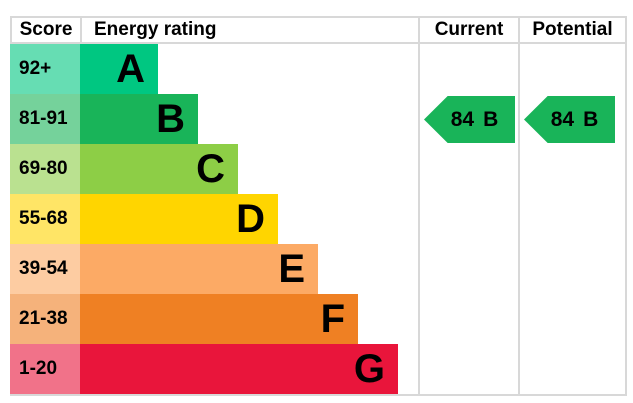 The height and width of the screenshot is (403, 633). Describe the element at coordinates (45, 369) in the screenshot. I see `band-score-range: 1-20` at that location.